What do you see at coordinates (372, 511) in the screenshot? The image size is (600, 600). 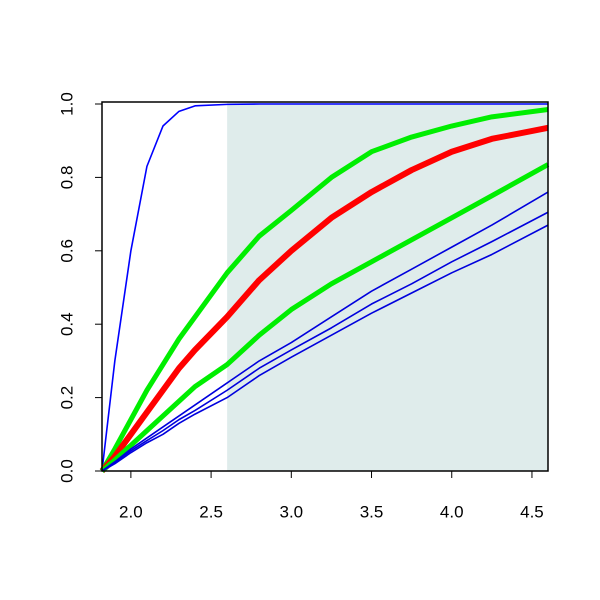 I see `x-tick-label: 3.5` at bounding box center [372, 511].